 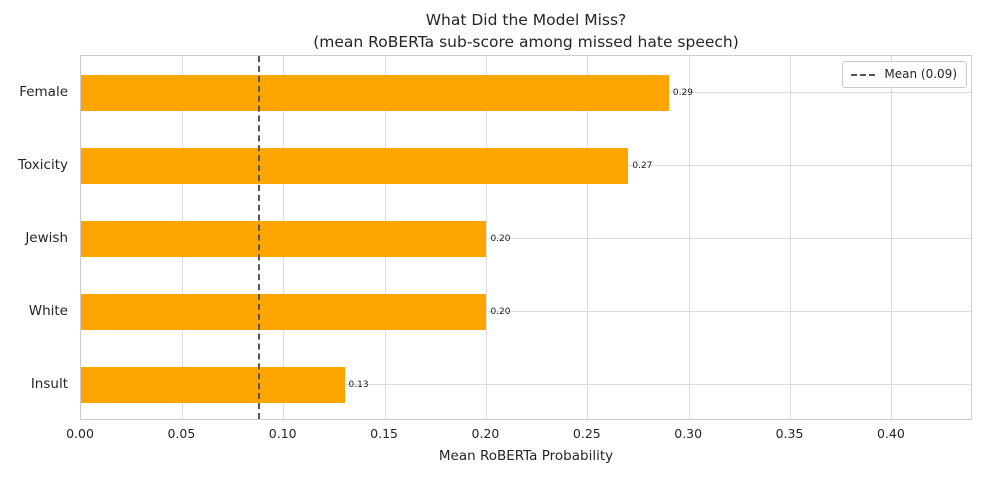 What do you see at coordinates (358, 384) in the screenshot?
I see `bar-value-label: 0.13` at bounding box center [358, 384].